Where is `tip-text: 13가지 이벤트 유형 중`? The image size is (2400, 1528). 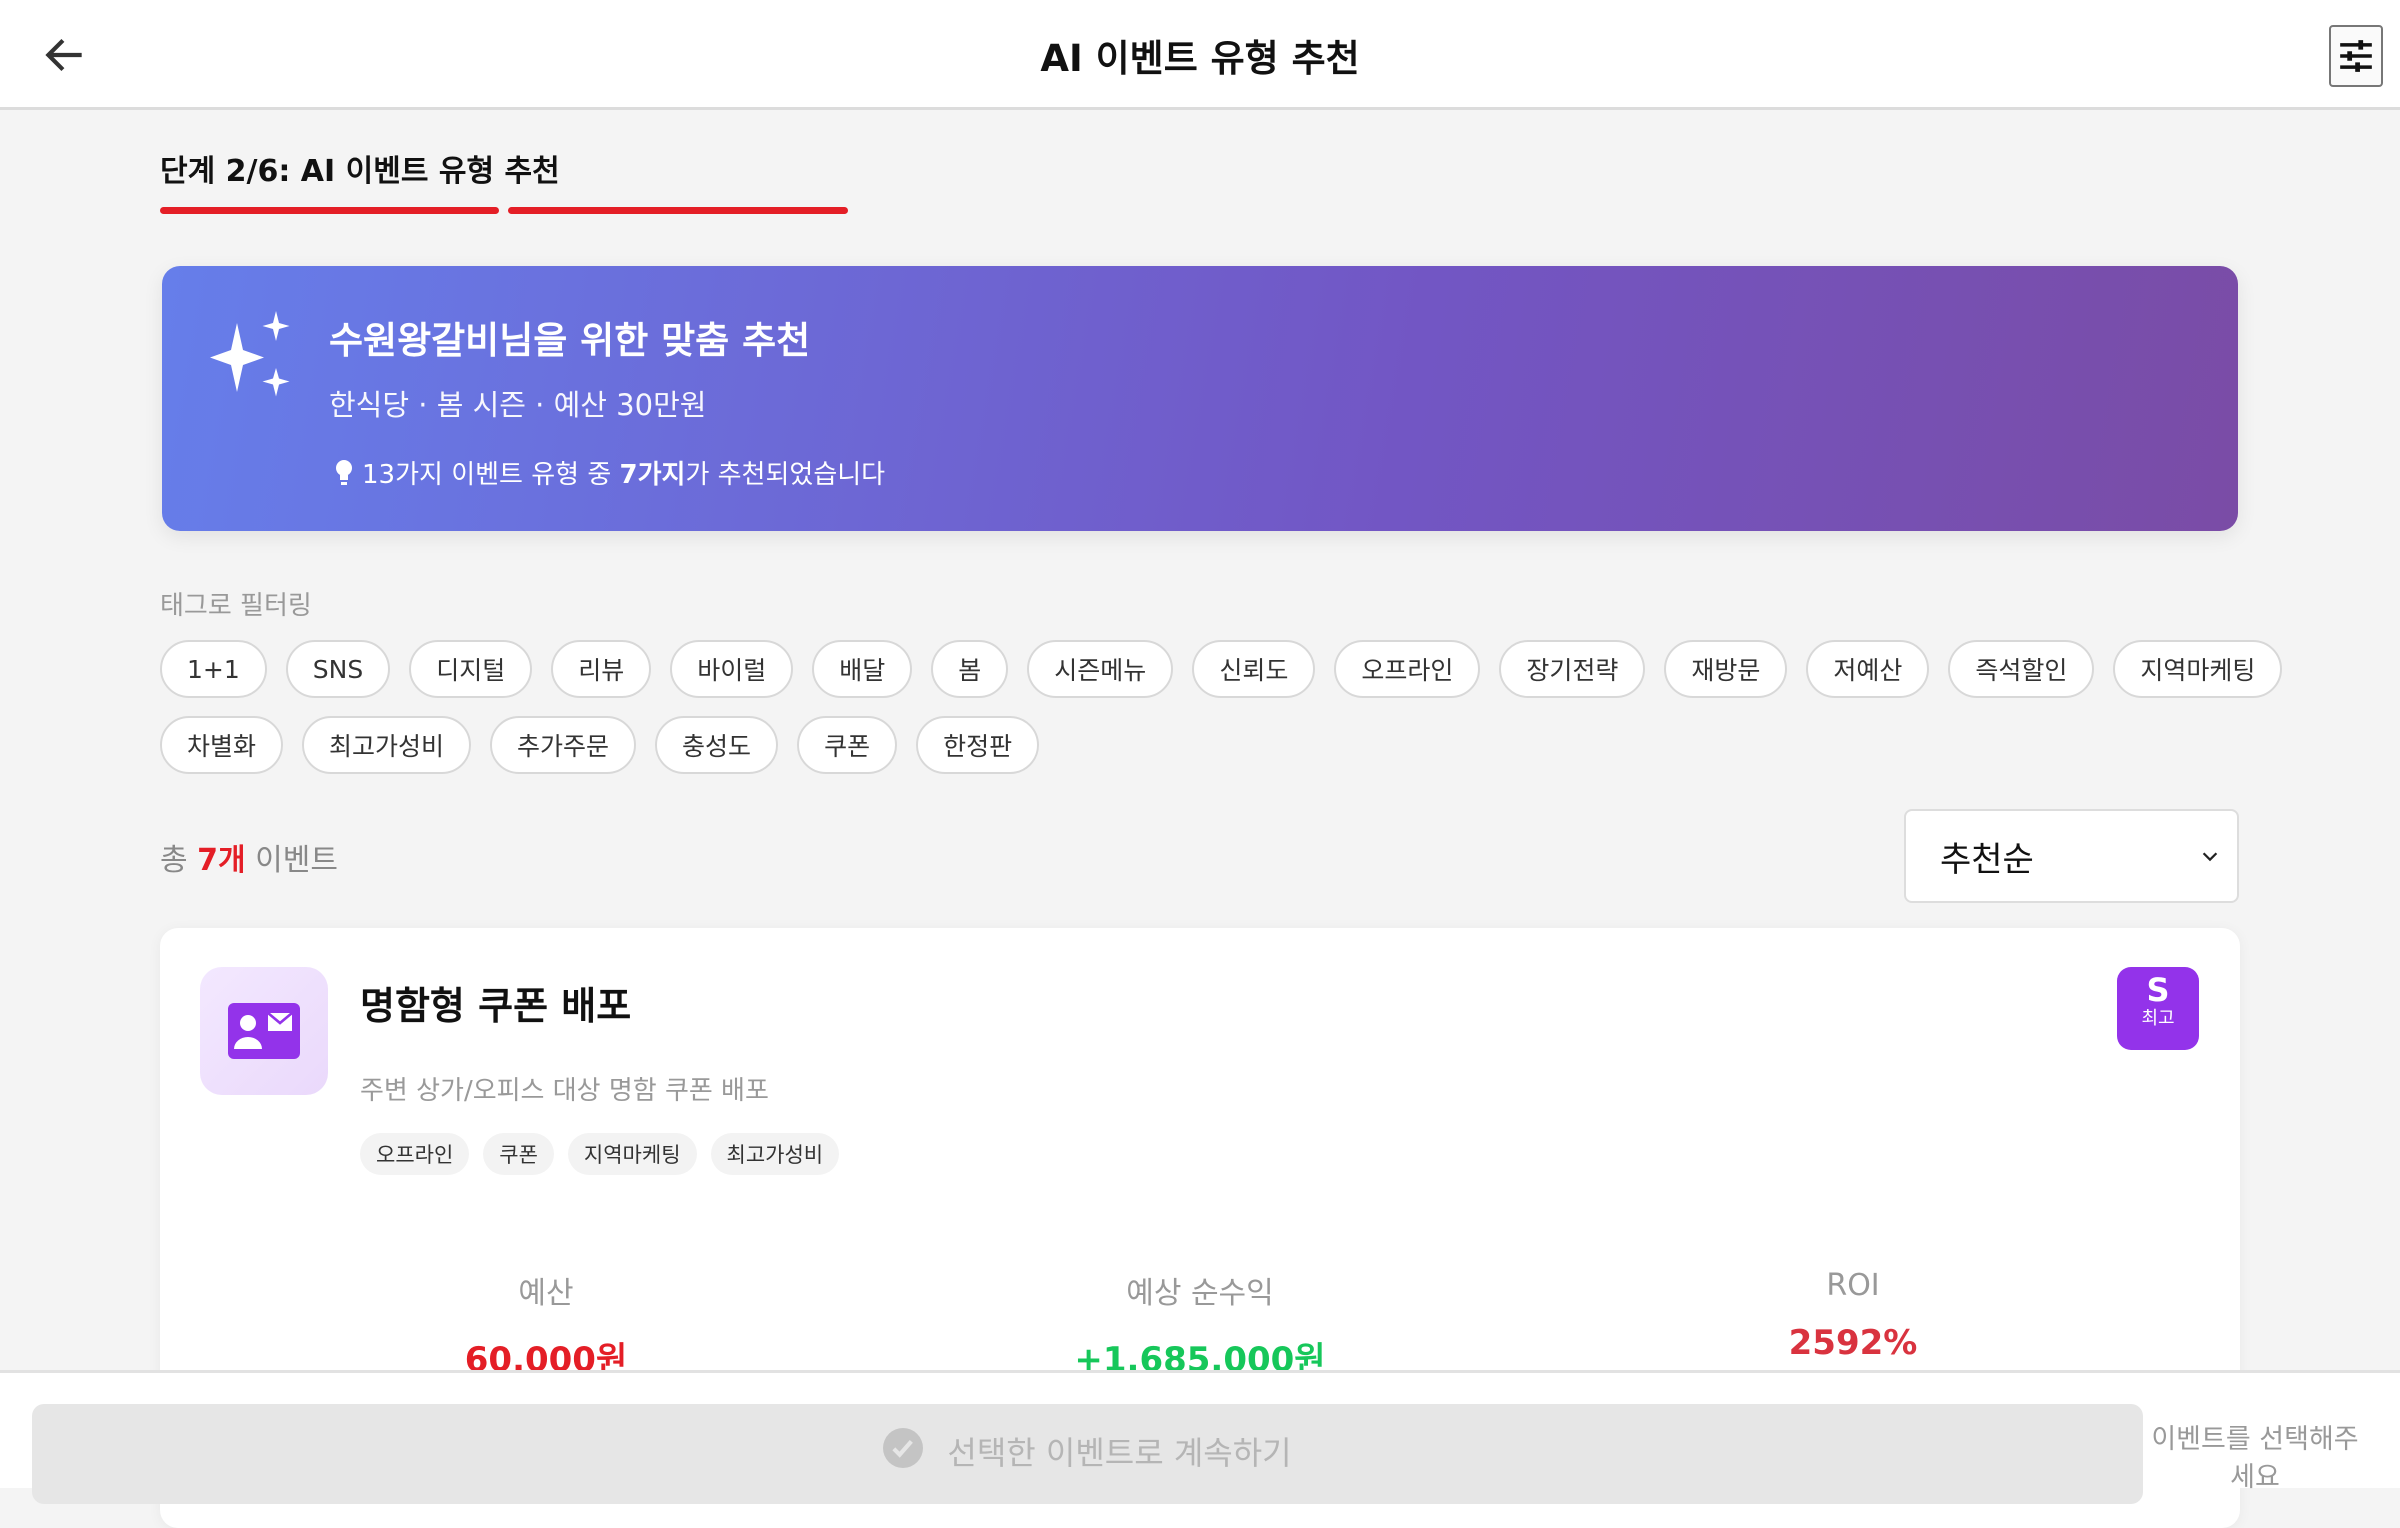 tip-text: 13가지 이벤트 유형 중 is located at coordinates (491, 475).